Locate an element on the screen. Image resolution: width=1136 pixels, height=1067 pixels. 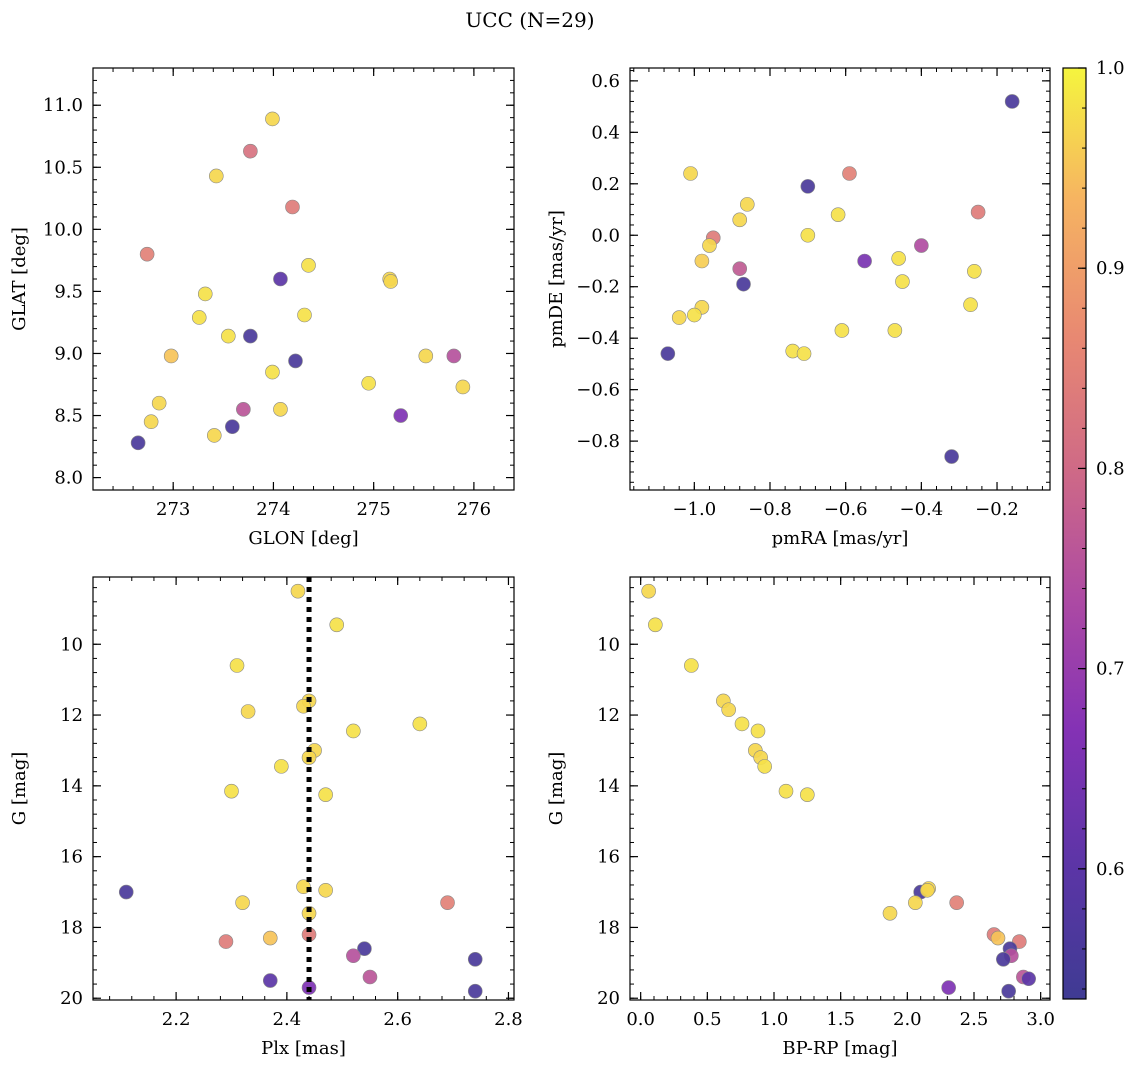
y-tick-label: 0.2 is located at coordinates (605, 184).